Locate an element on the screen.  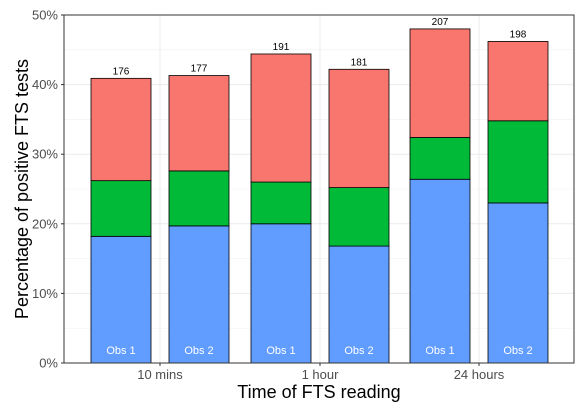
y-tick-label: 50% is located at coordinates (45, 15).